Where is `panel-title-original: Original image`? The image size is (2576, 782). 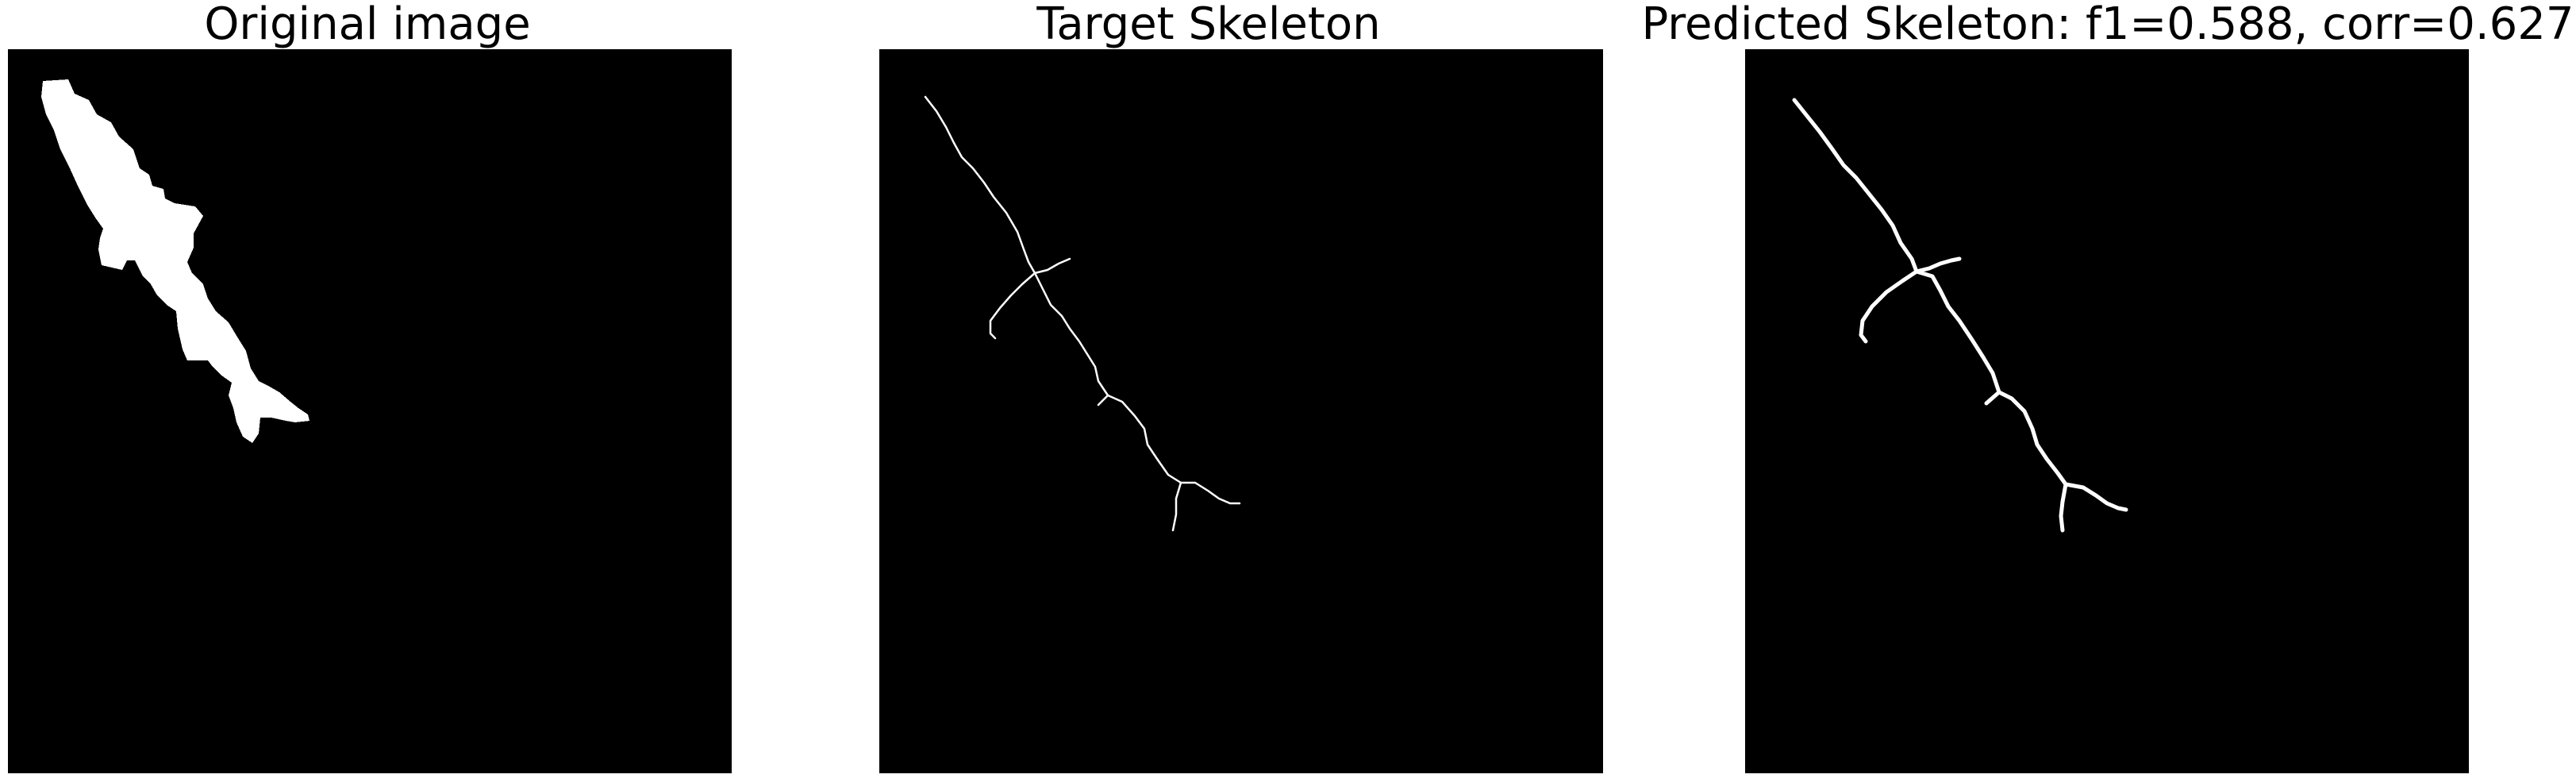 panel-title-original: Original image is located at coordinates (367, 25).